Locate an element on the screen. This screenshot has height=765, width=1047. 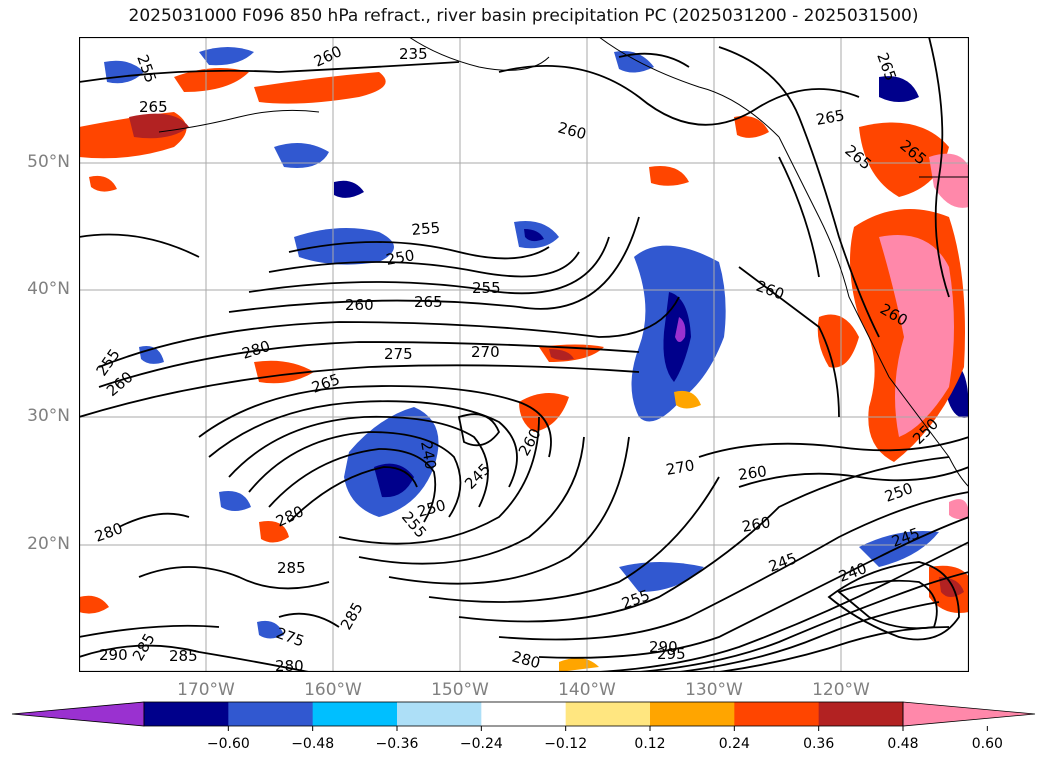
colorbar-extend-high is located at coordinates (969, 714).